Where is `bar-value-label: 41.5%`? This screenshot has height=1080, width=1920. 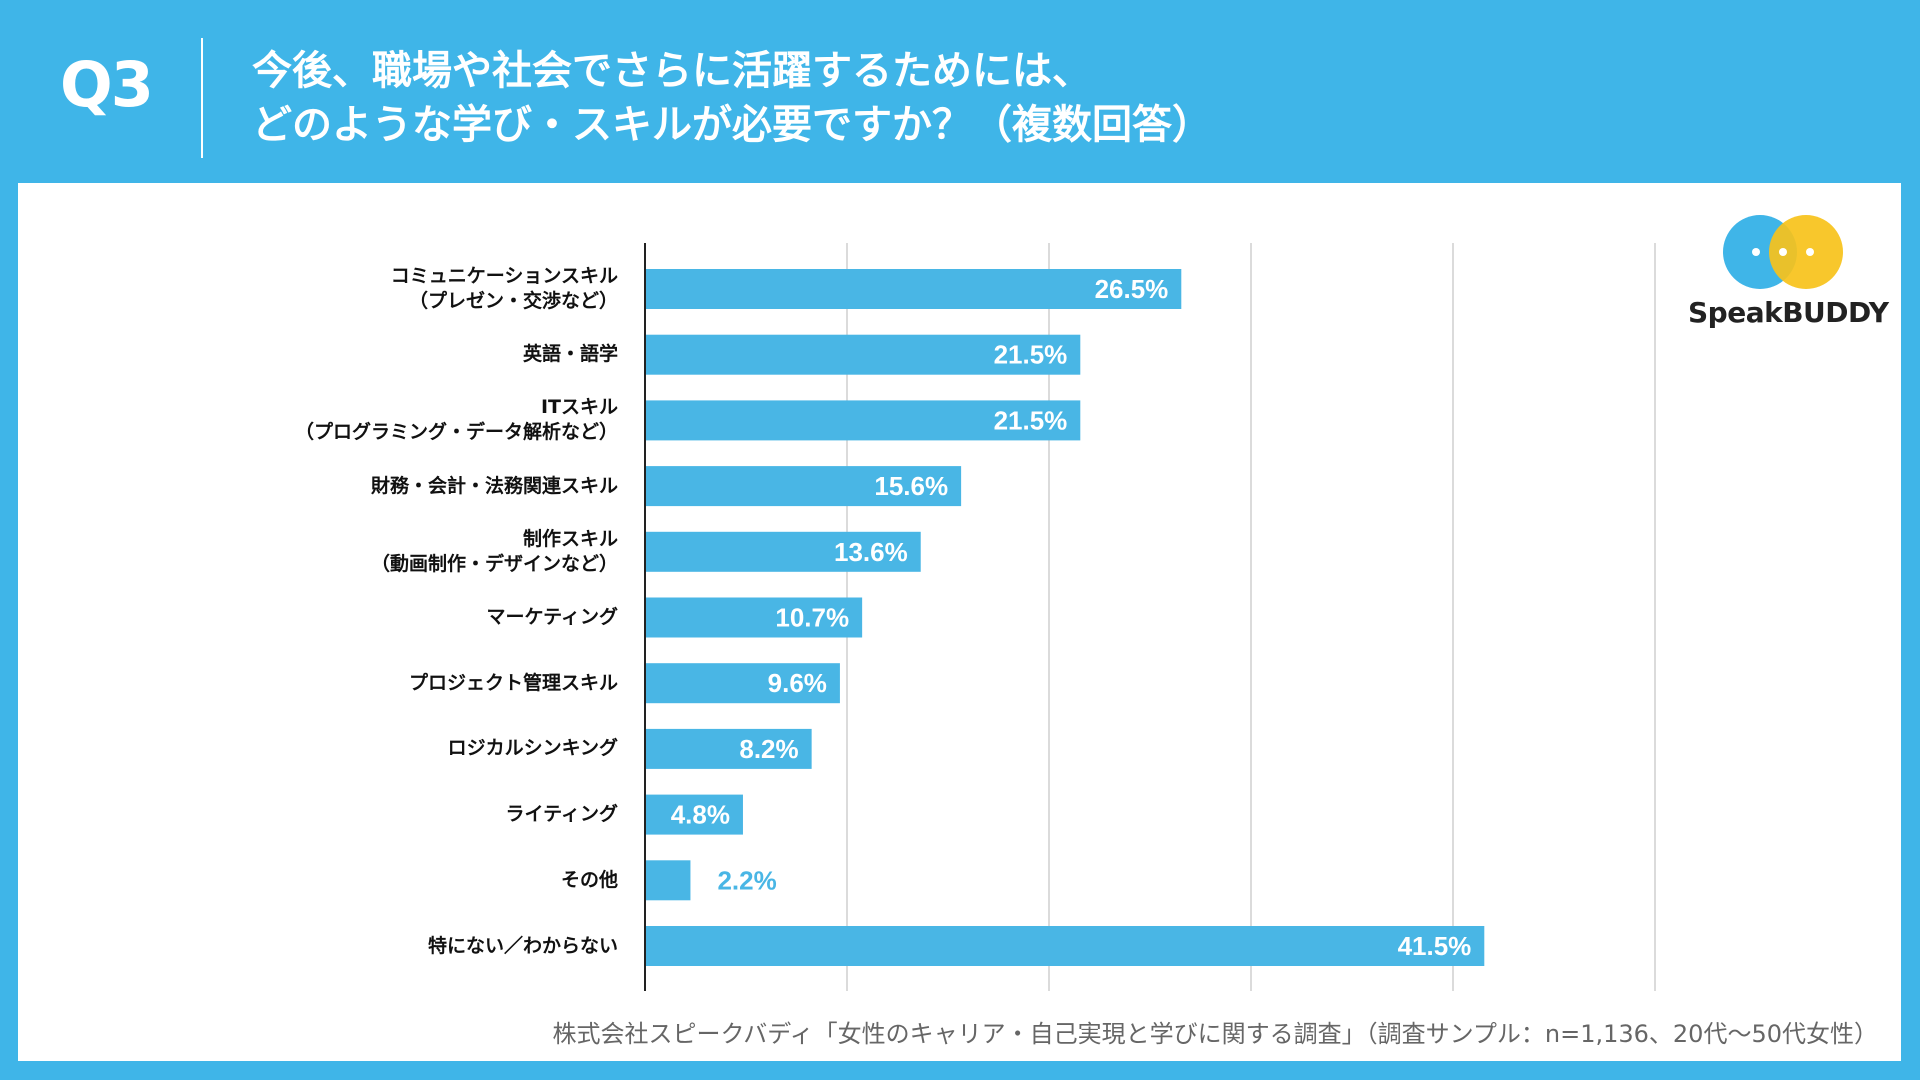 bar-value-label: 41.5% is located at coordinates (1435, 946).